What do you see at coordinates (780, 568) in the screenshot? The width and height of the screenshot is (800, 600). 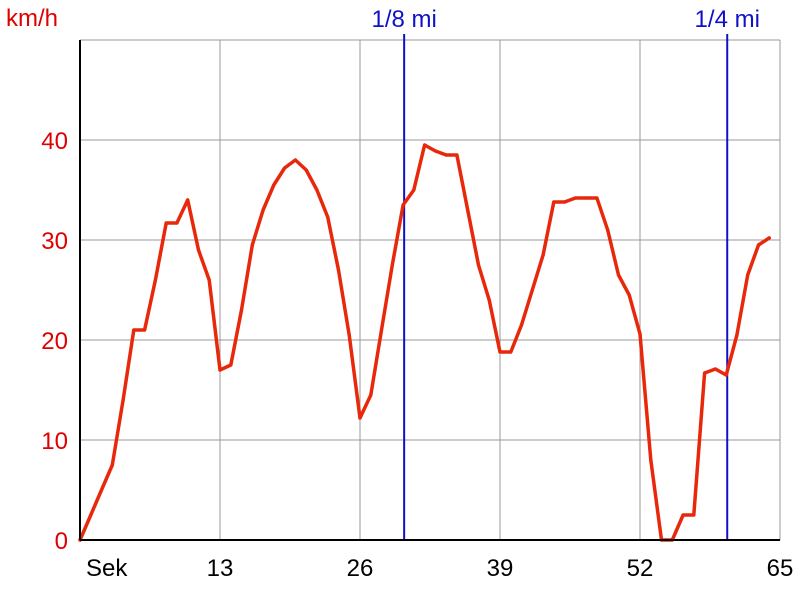 I see `x-tick-label: 65` at bounding box center [780, 568].